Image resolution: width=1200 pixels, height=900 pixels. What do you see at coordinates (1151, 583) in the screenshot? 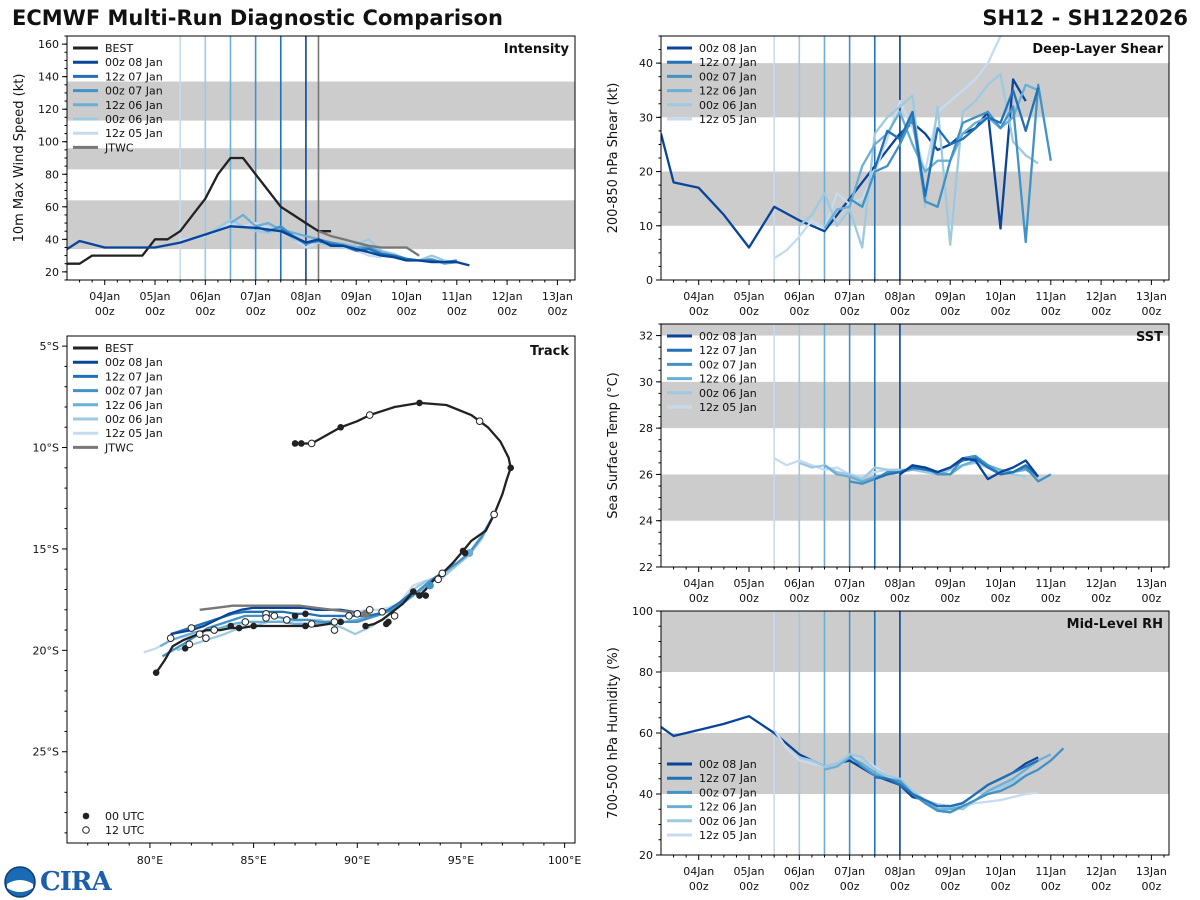
I see `sst-xtick-label: 13Jan` at bounding box center [1151, 583].